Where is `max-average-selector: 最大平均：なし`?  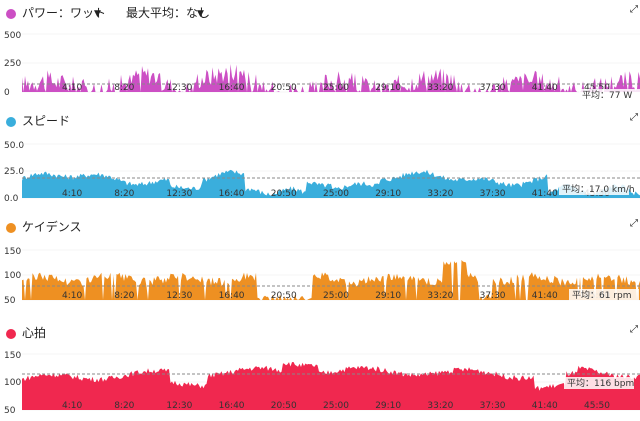
max-average-selector: 最大平均：なし is located at coordinates (168, 13).